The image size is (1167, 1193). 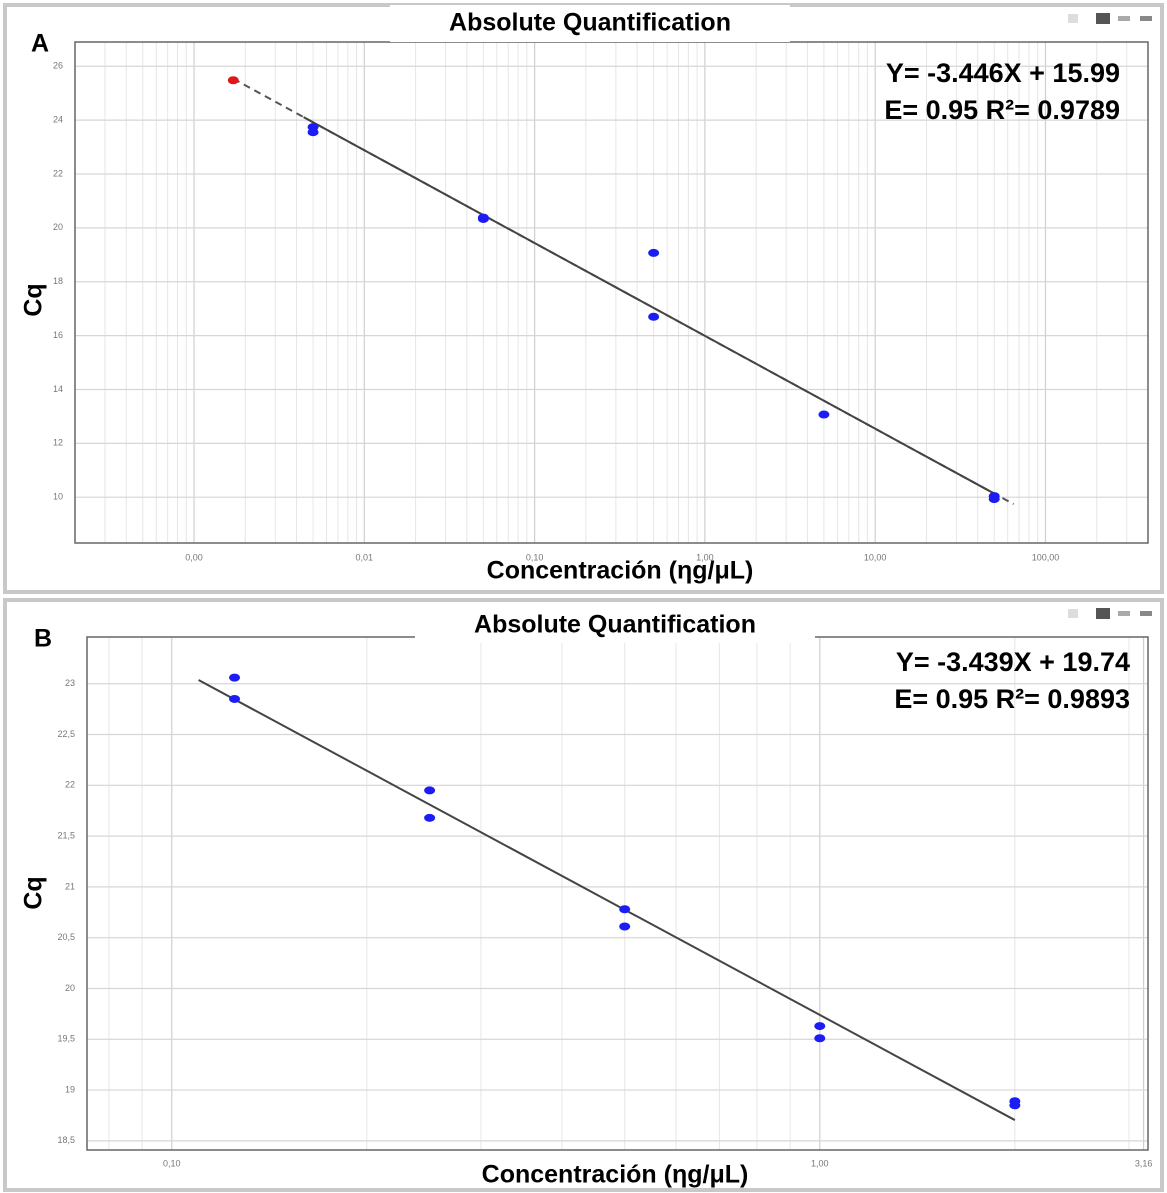 I want to click on y-tick-label: 20,5, so click(x=66, y=937).